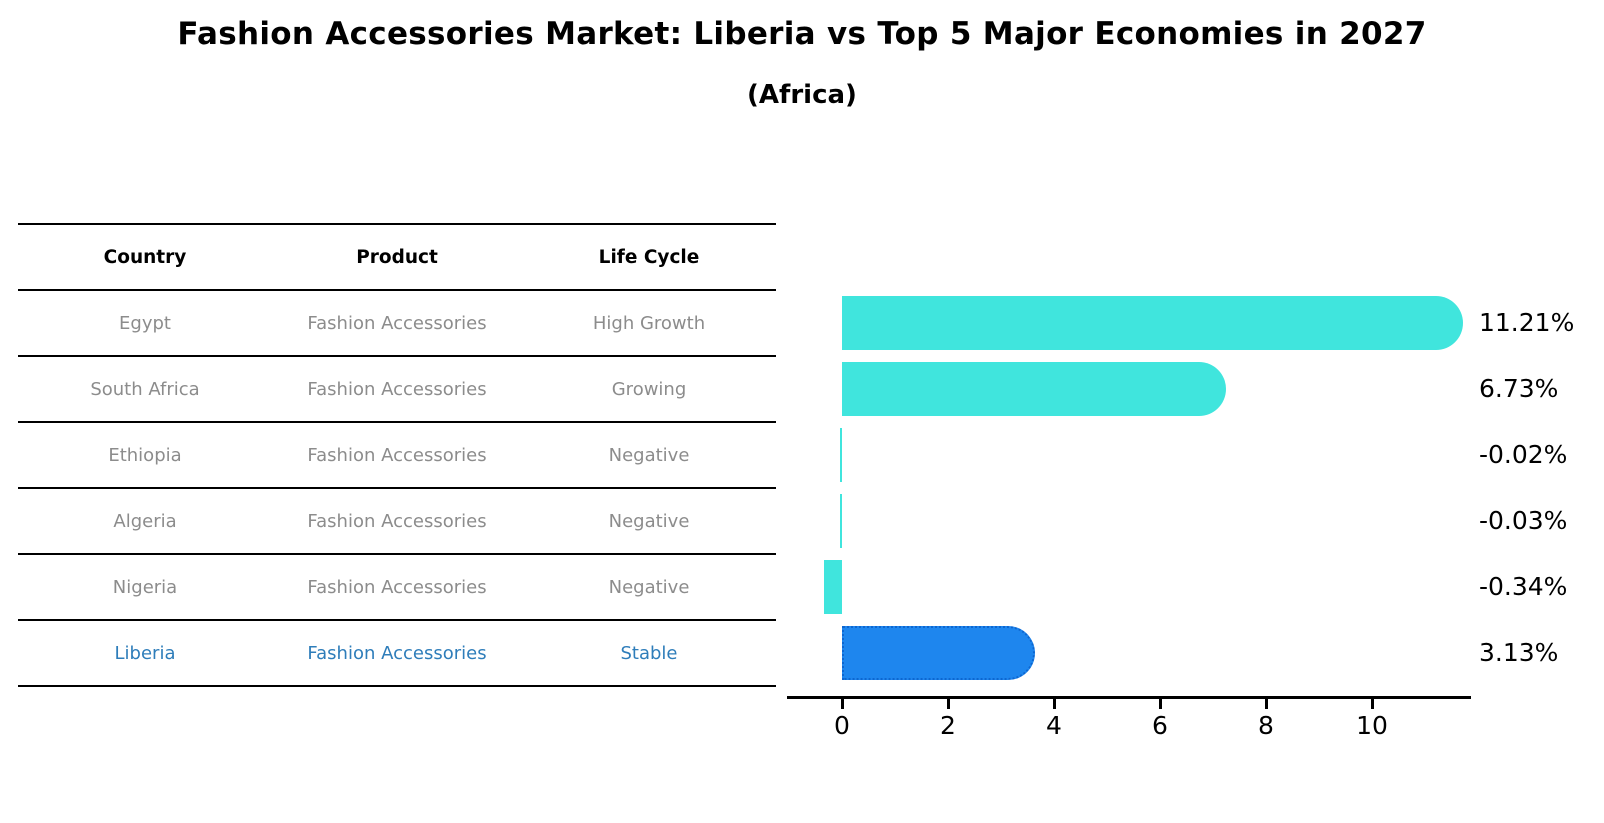 The image size is (1604, 823). Describe the element at coordinates (1054, 725) in the screenshot. I see `x-tick-label-4: 4` at that location.